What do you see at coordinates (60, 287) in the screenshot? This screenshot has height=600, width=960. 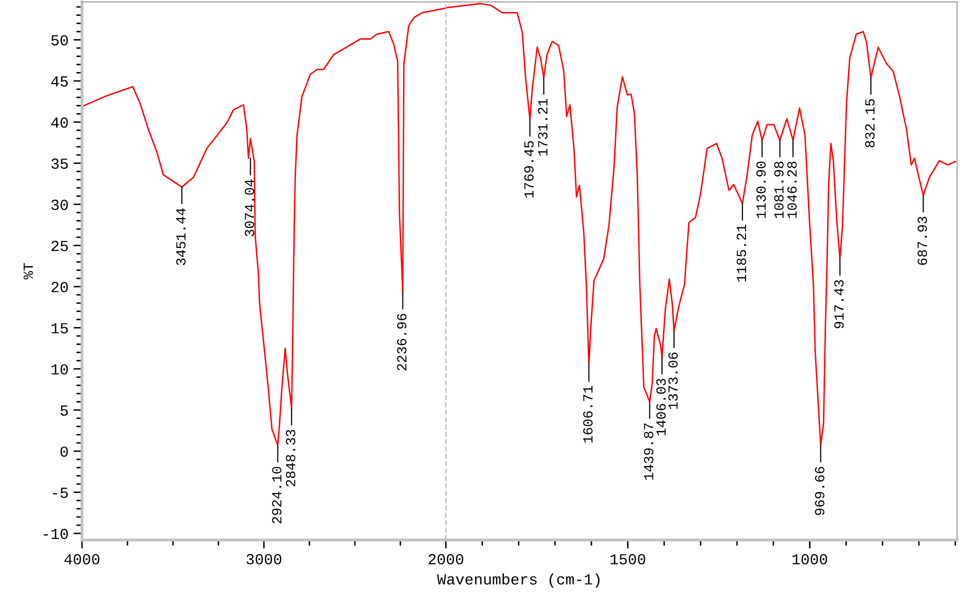 I see `y-tick-label: 20` at bounding box center [60, 287].